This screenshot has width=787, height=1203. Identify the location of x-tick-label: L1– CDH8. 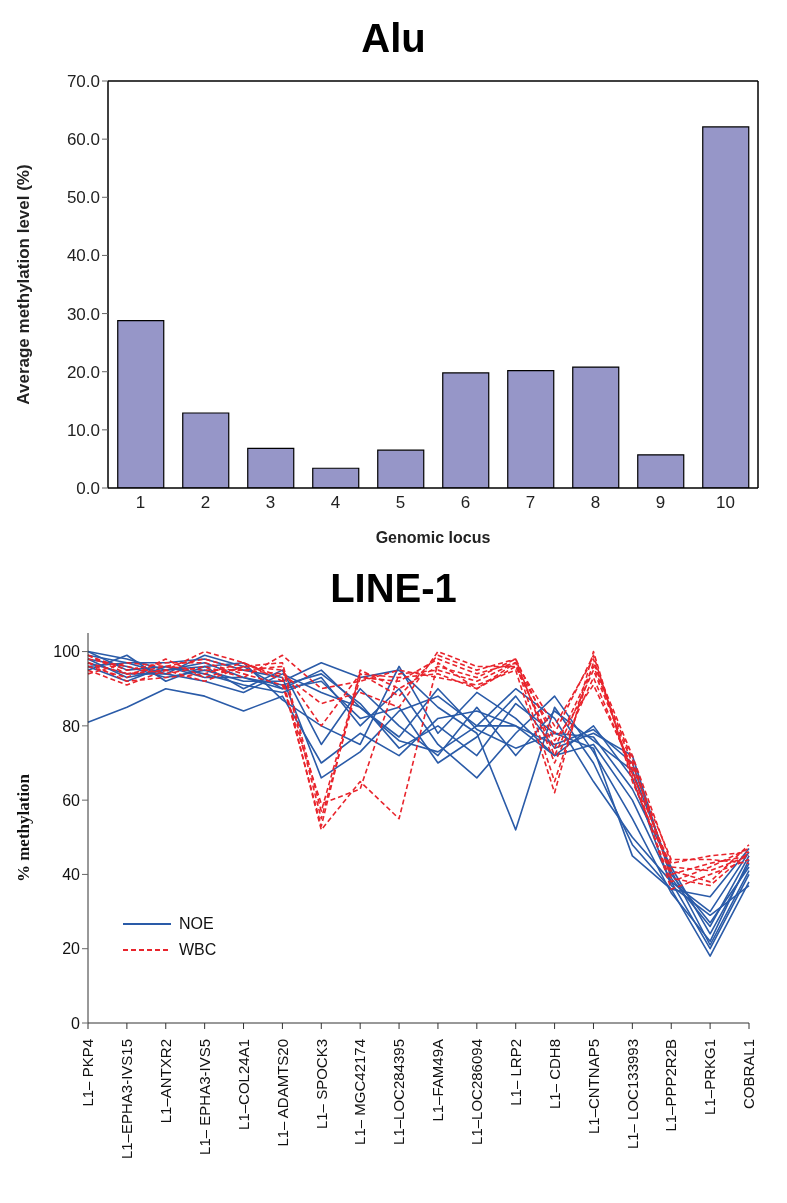
(554, 1074).